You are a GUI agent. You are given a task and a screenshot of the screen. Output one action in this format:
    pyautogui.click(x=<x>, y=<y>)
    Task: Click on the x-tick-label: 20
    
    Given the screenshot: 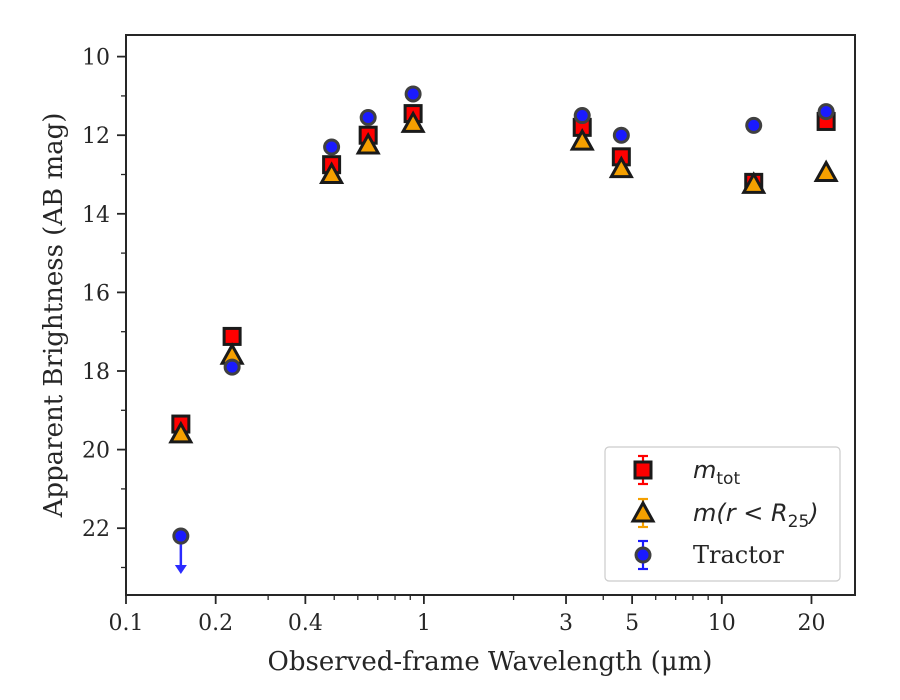 What is the action you would take?
    pyautogui.click(x=811, y=623)
    